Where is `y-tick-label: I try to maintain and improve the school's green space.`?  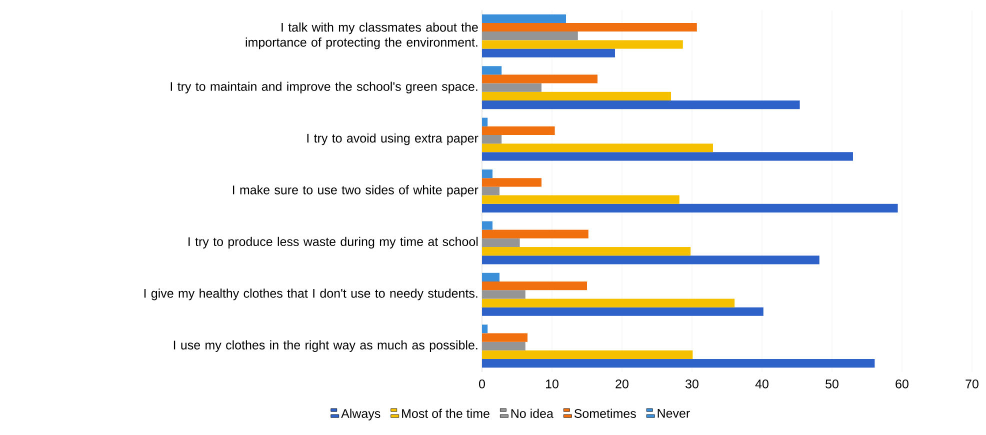 y-tick-label: I try to maintain and improve the school's green space. is located at coordinates (324, 88).